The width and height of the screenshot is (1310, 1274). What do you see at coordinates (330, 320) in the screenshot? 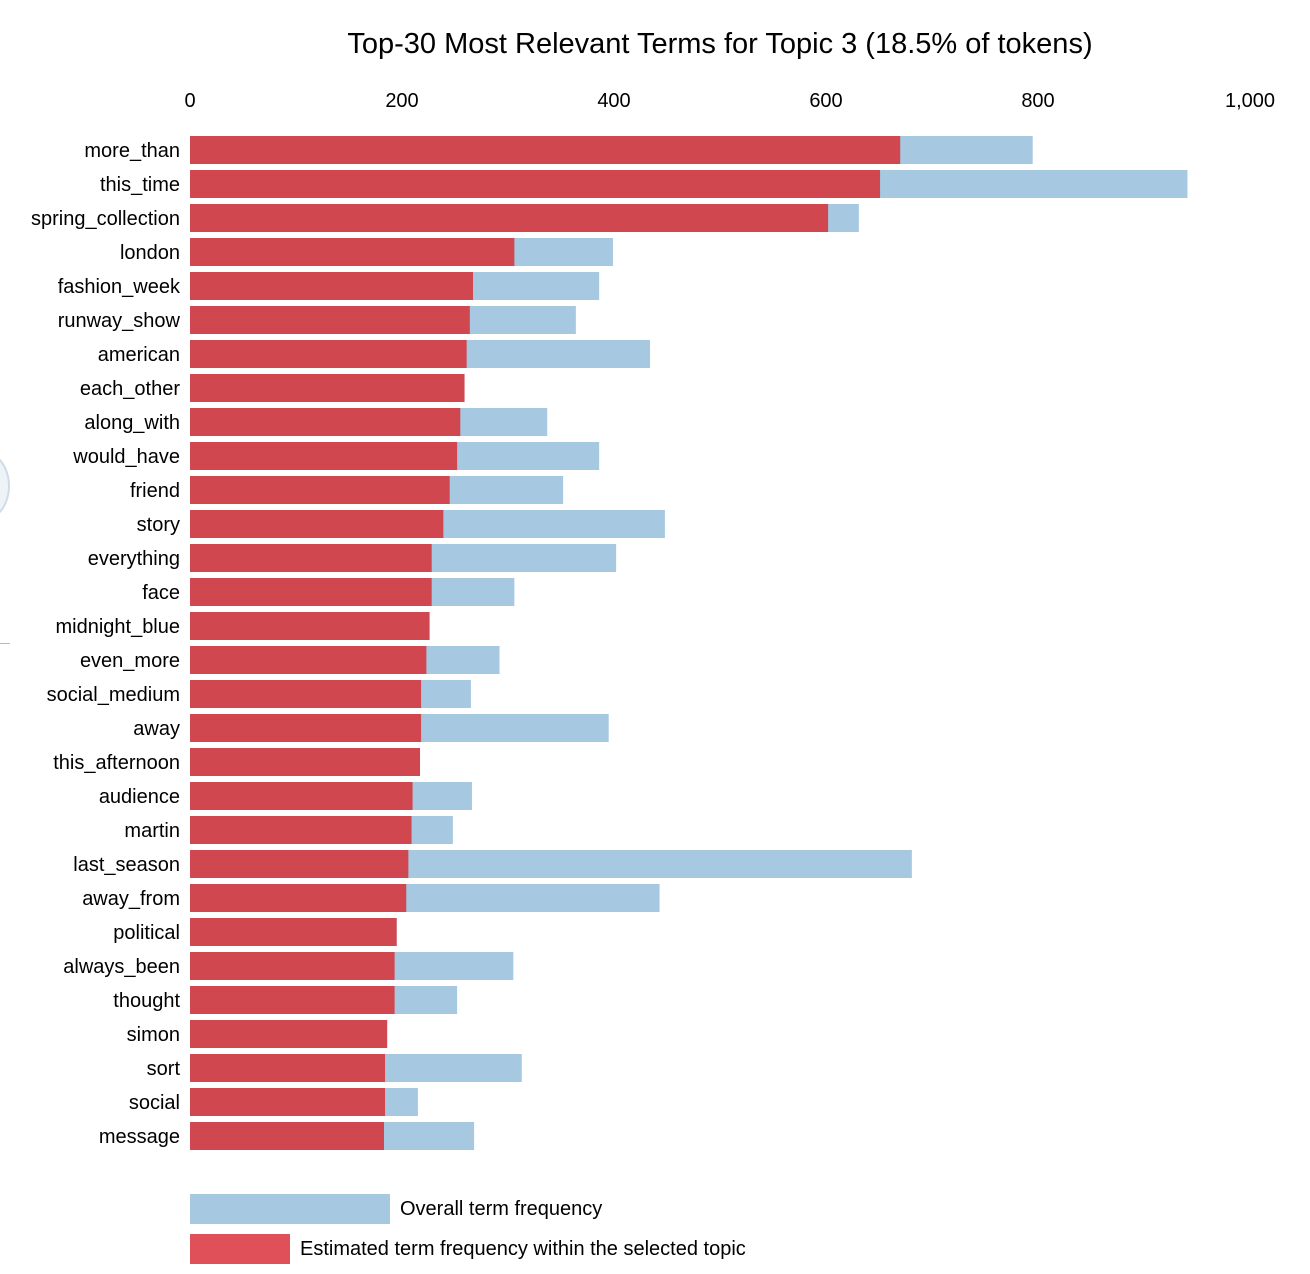
I see `bar-topic-runway-show` at bounding box center [330, 320].